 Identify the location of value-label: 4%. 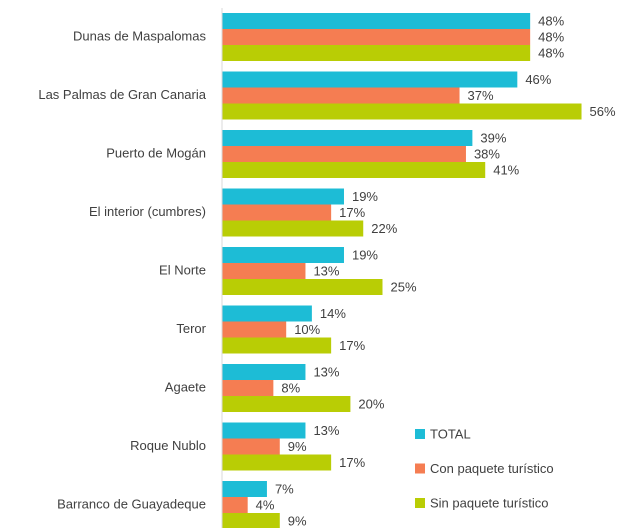
(265, 504).